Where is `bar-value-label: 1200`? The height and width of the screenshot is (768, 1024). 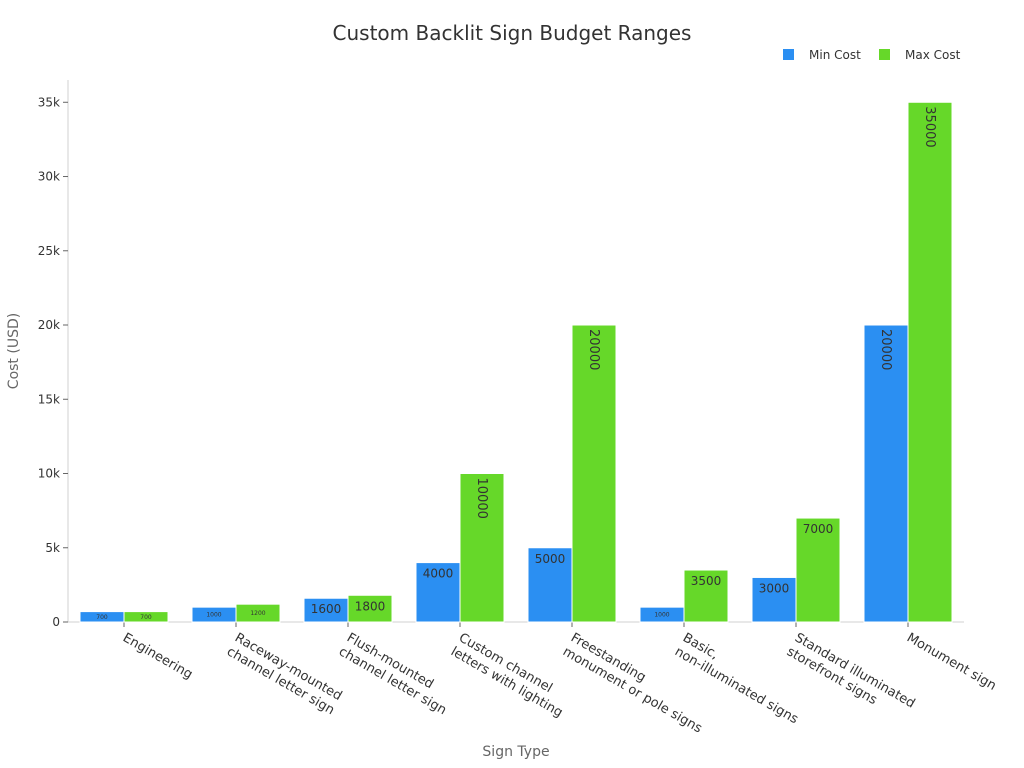 bar-value-label: 1200 is located at coordinates (257, 613).